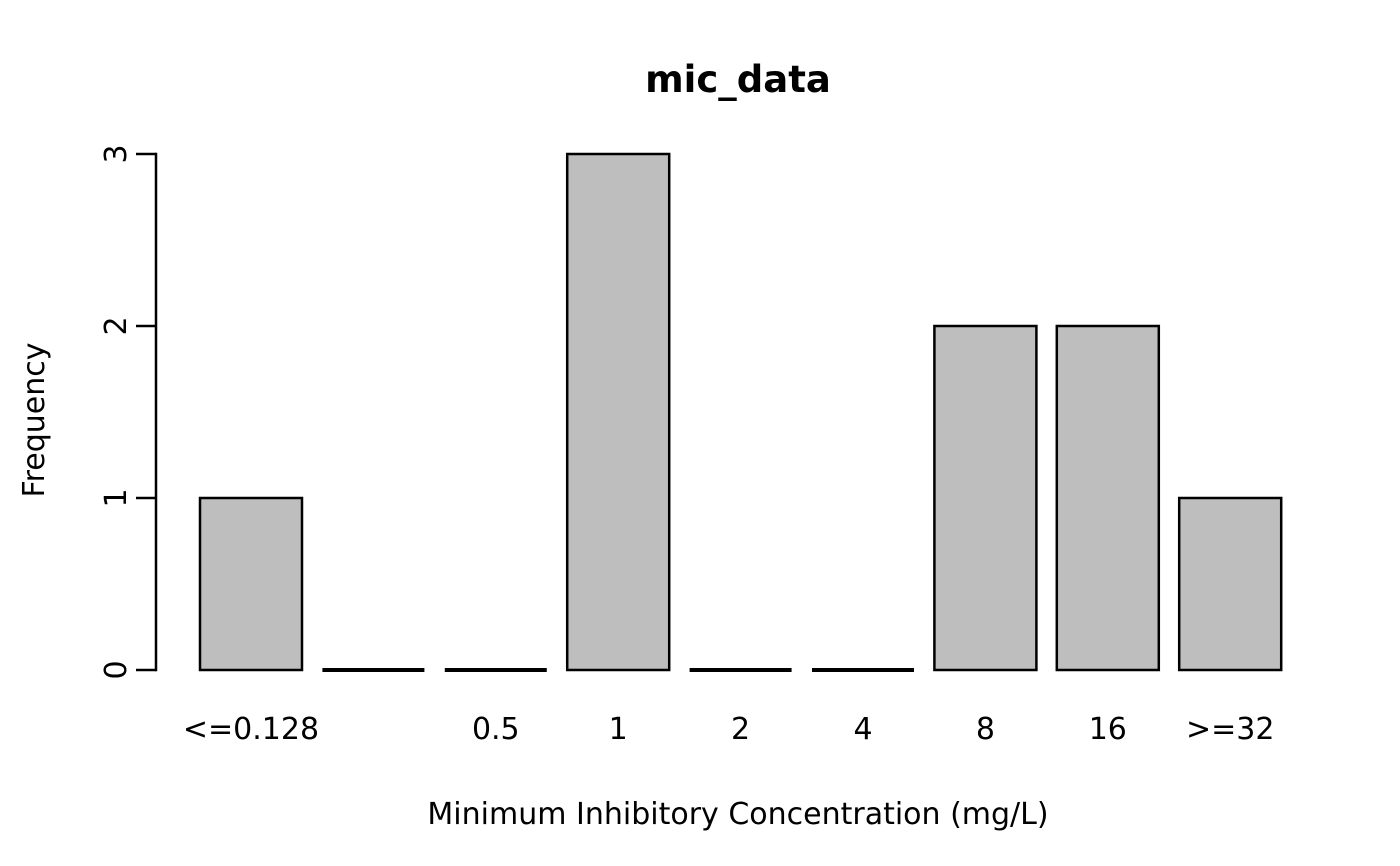 This screenshot has height=866, width=1400. I want to click on x-tick-labels: <=0.128 0.5 1 2 4 8 16 >=32, so click(729, 729).